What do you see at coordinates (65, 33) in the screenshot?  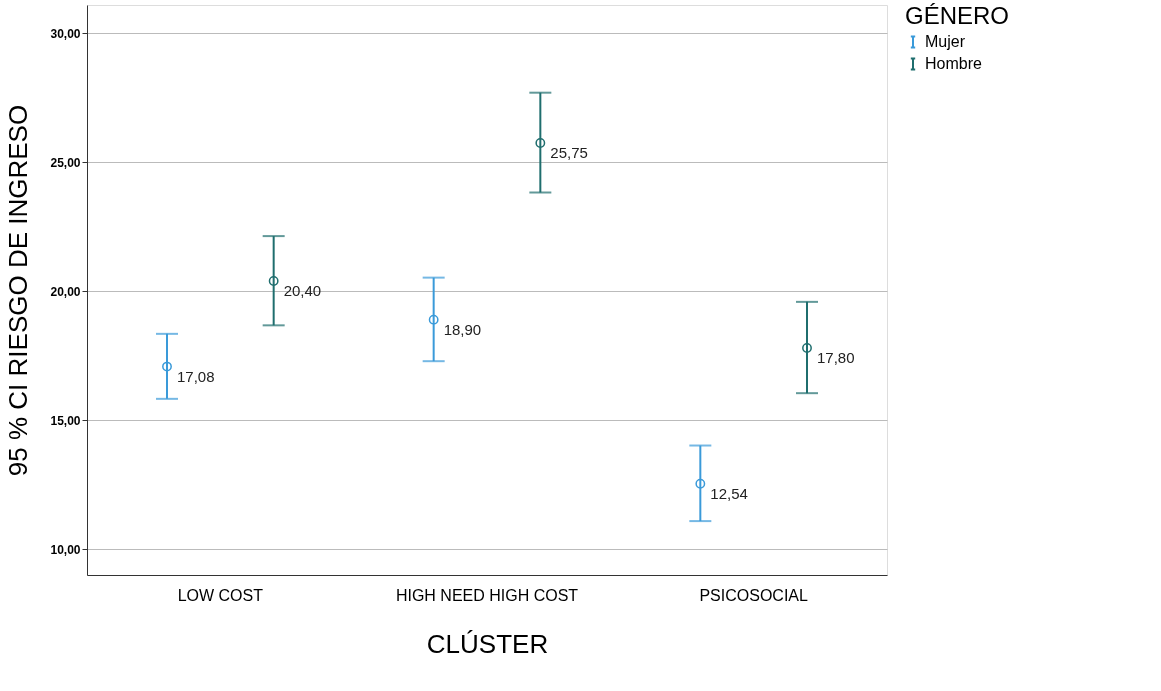 I see `y-tick-label: 30,00` at bounding box center [65, 33].